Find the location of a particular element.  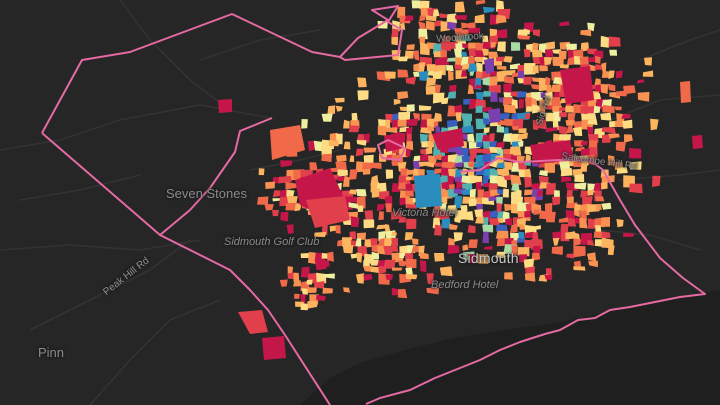

town-label-sidmouth: Sidmouth is located at coordinates (488, 258).